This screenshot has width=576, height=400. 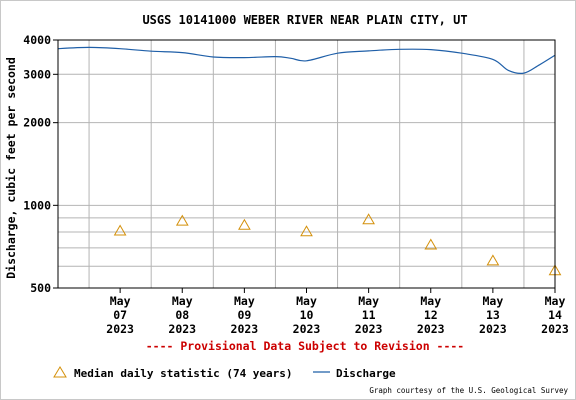 What do you see at coordinates (493, 315) in the screenshot?
I see `x-tick-label: 13` at bounding box center [493, 315].